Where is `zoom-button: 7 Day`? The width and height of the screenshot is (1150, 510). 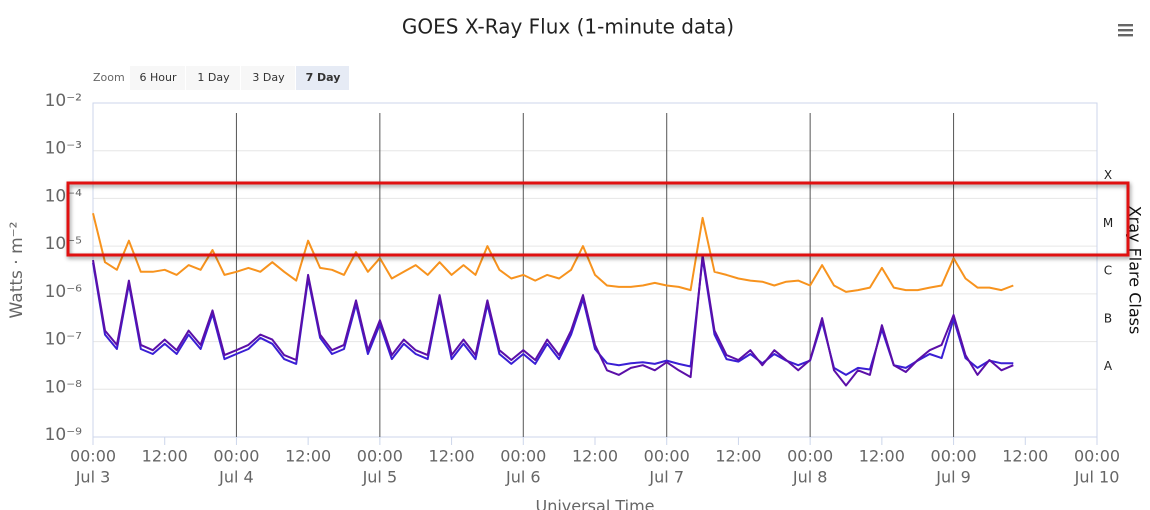
zoom-button: 7 Day is located at coordinates (322, 78).